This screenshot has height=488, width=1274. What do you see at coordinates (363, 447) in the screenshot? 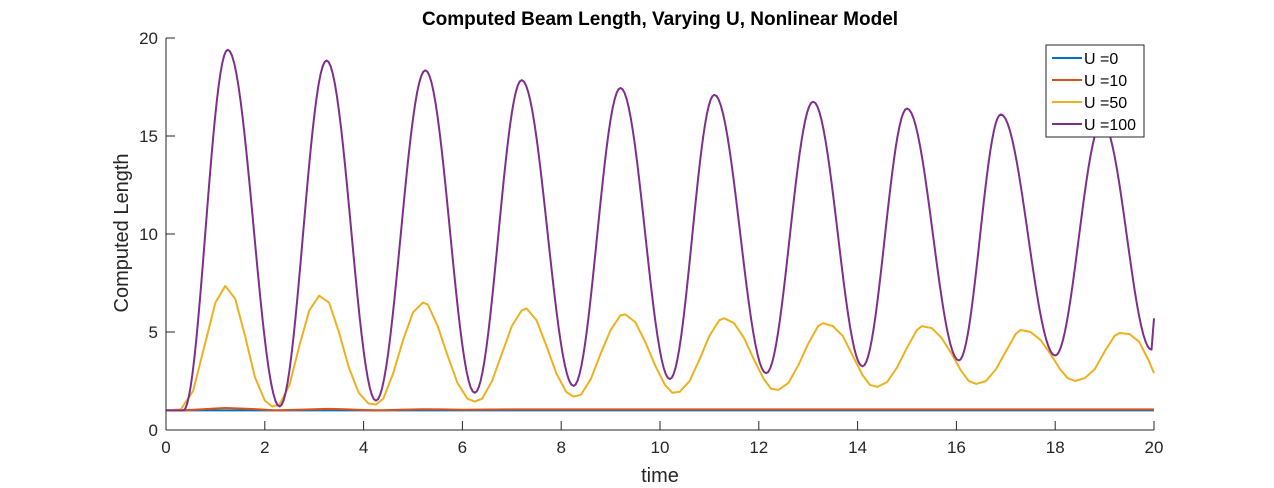
I see `x-tick-label: 4` at bounding box center [363, 447].